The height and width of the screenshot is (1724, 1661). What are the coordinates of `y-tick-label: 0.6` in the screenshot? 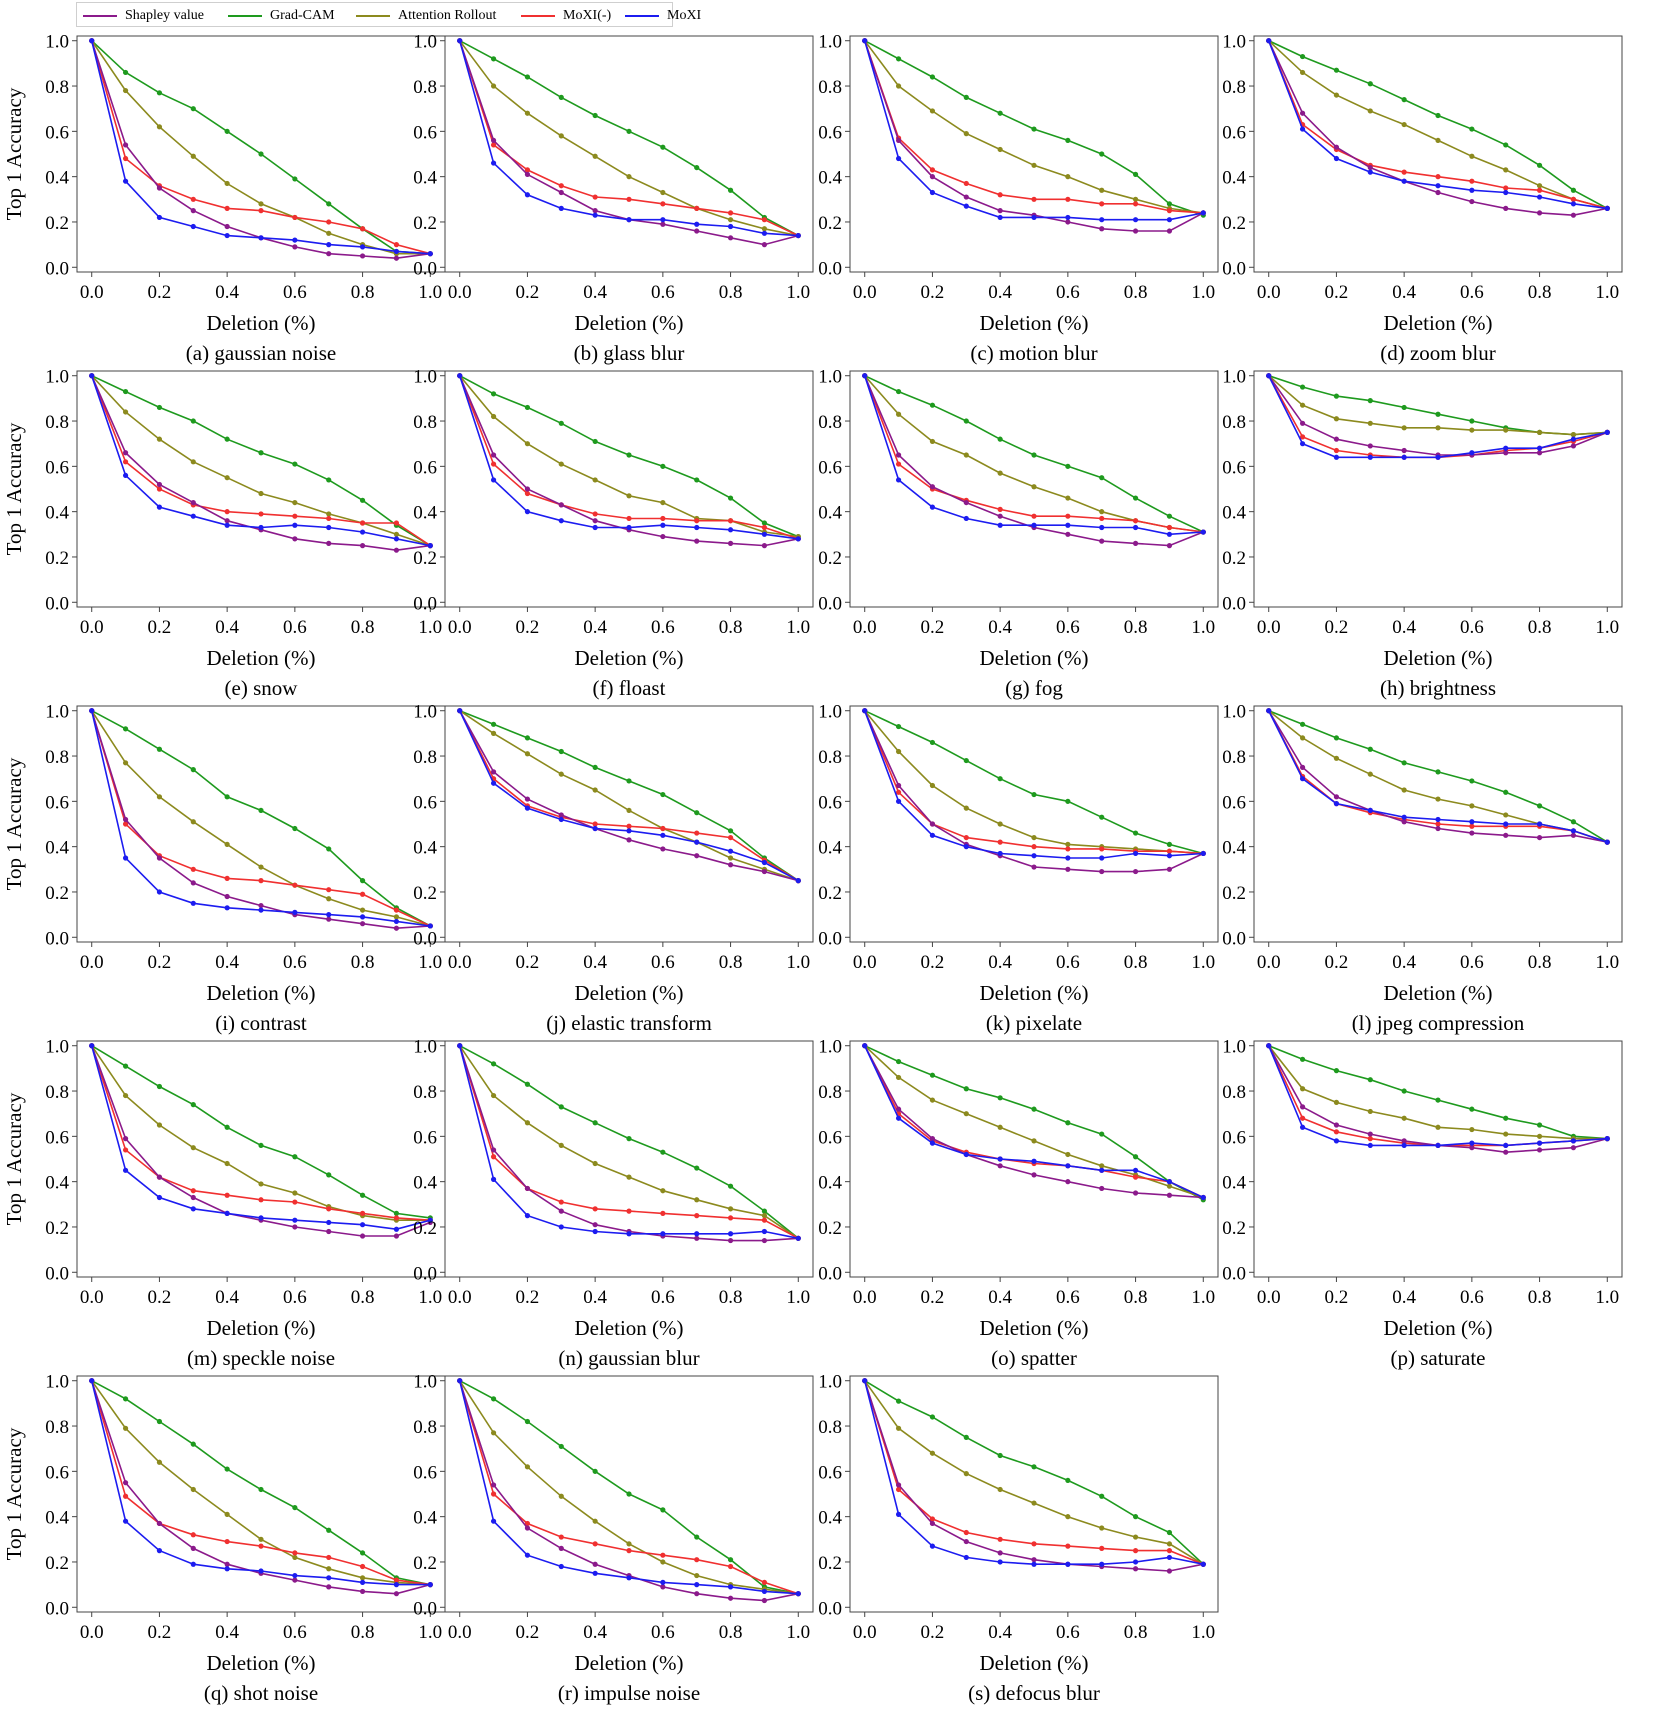 It's located at (425, 1137).